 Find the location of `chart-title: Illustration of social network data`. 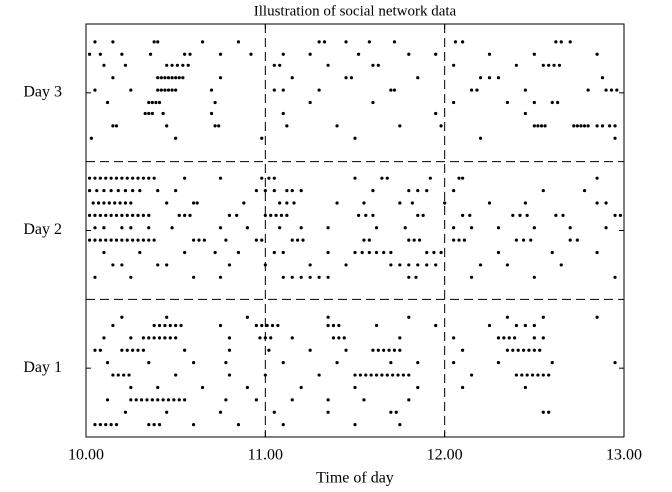

chart-title: Illustration of social network data is located at coordinates (355, 11).